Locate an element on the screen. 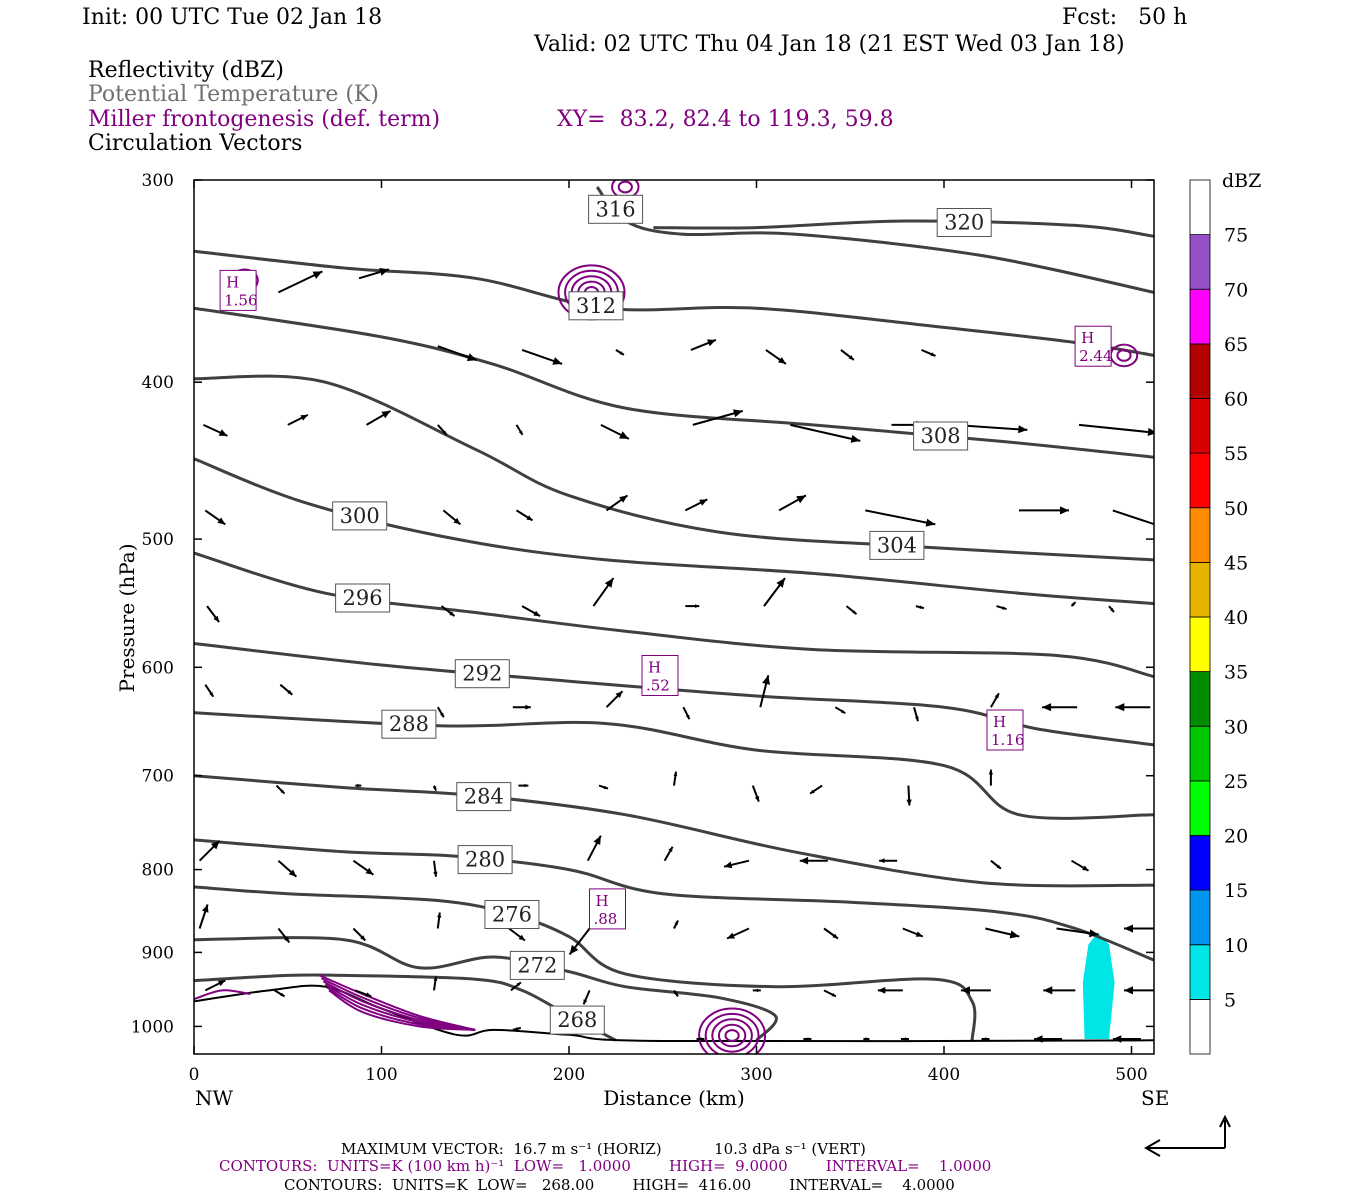  theta-contour-label: 304 is located at coordinates (897, 545).